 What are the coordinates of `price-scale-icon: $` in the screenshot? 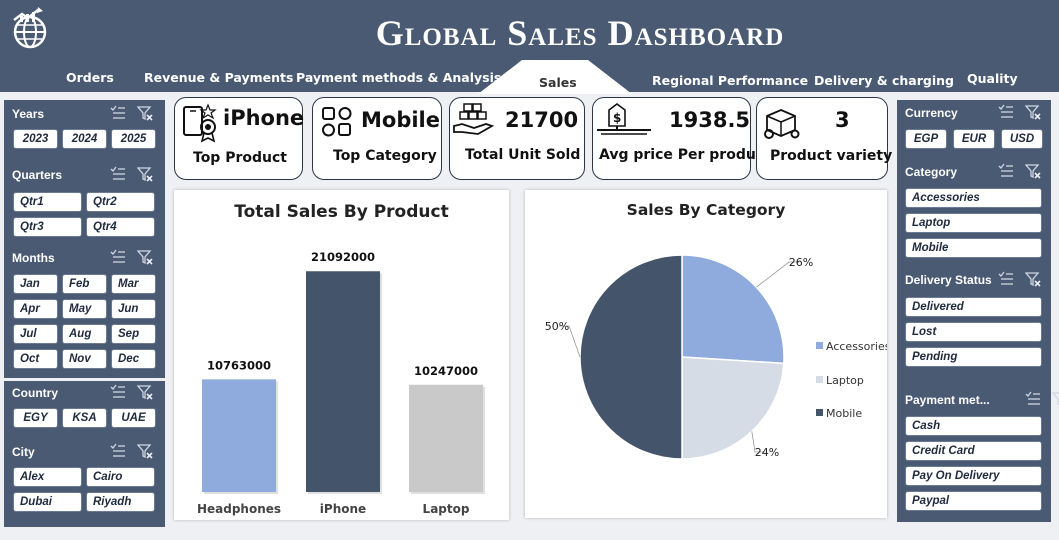 It's located at (624, 119).